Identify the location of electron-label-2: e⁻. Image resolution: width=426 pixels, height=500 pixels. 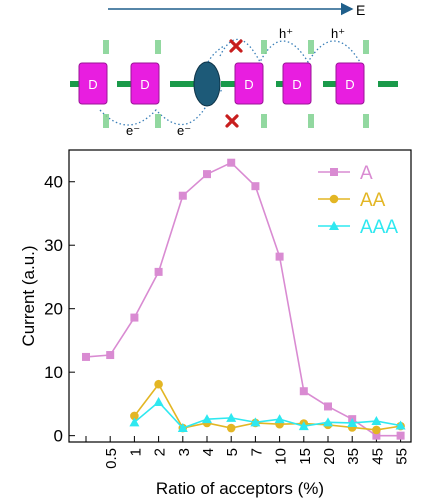
(184, 130).